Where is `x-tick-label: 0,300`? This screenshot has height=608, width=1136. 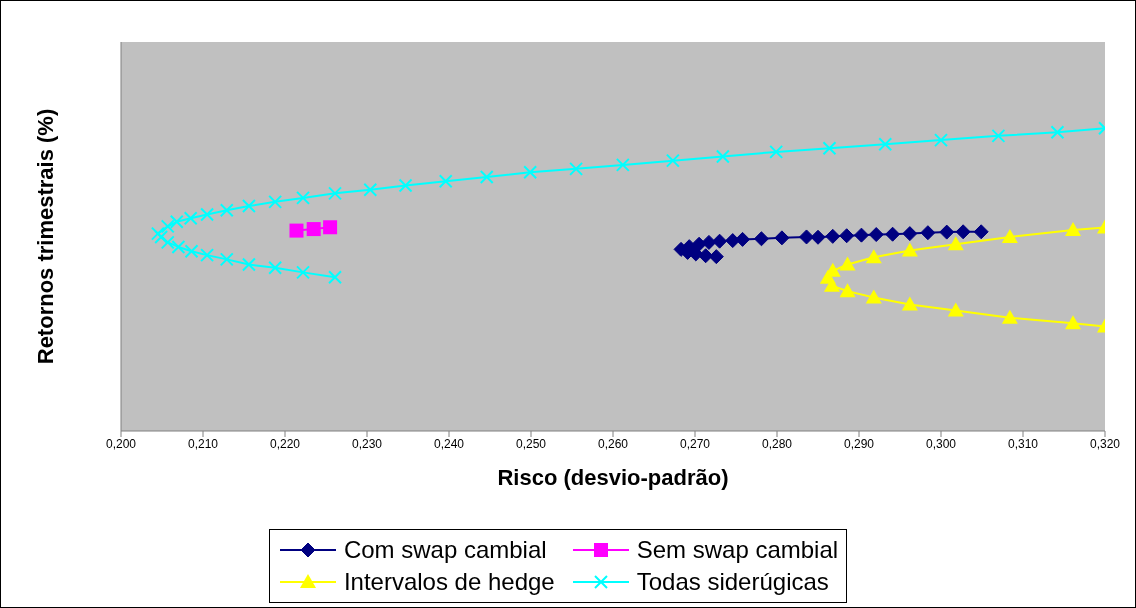 x-tick-label: 0,300 is located at coordinates (941, 443).